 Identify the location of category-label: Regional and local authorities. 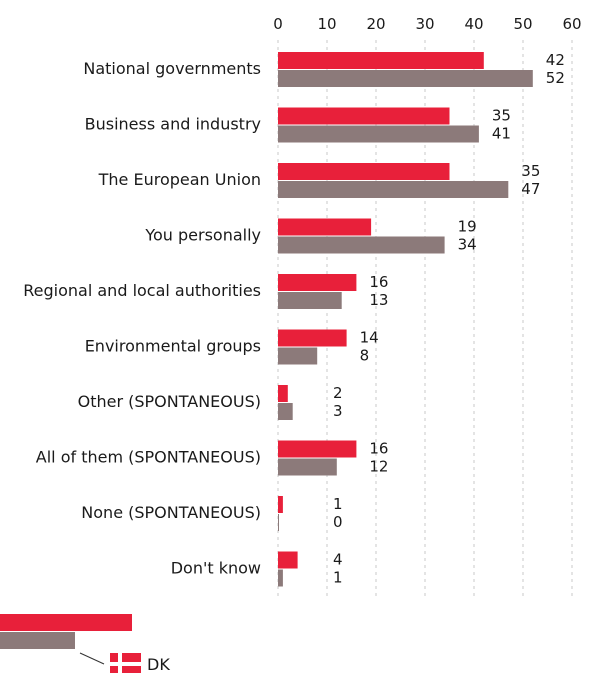
(142, 290).